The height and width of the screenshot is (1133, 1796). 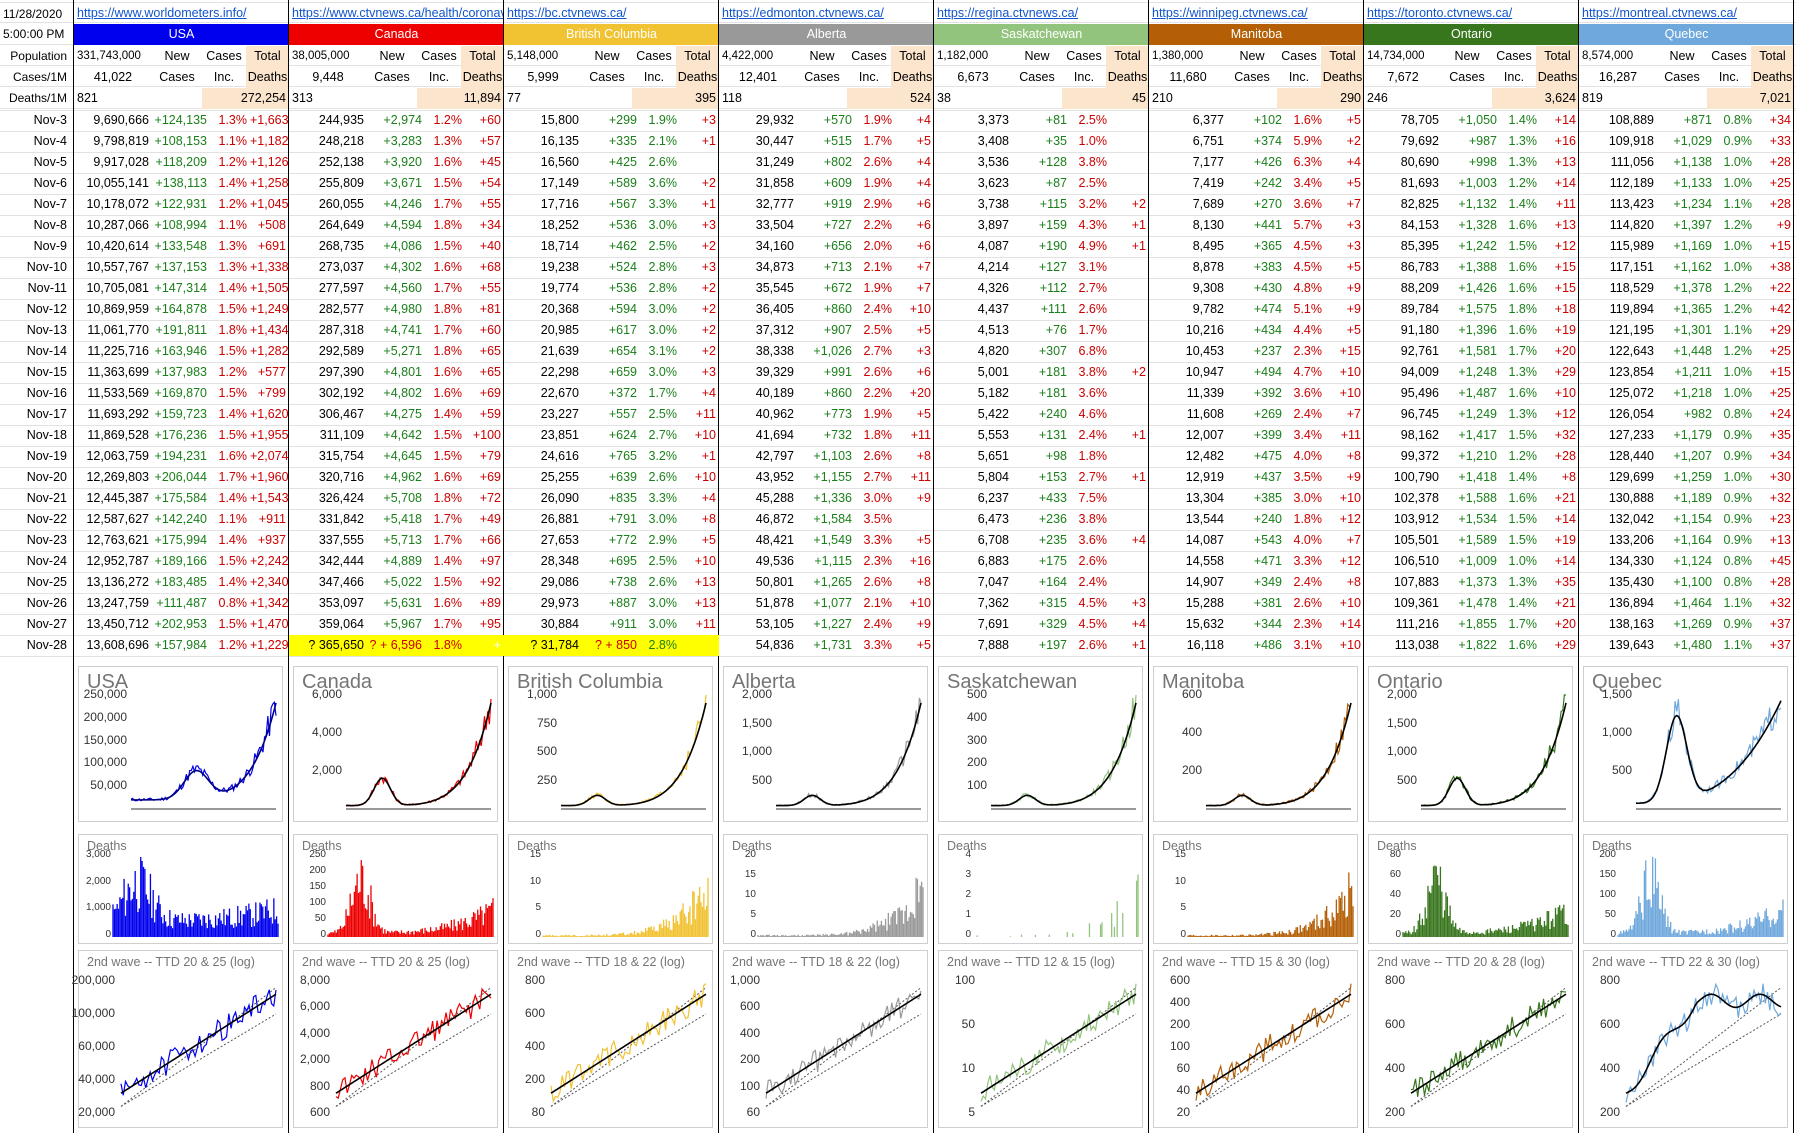 What do you see at coordinates (1631, 372) in the screenshot?
I see `cum-cases: 123,854` at bounding box center [1631, 372].